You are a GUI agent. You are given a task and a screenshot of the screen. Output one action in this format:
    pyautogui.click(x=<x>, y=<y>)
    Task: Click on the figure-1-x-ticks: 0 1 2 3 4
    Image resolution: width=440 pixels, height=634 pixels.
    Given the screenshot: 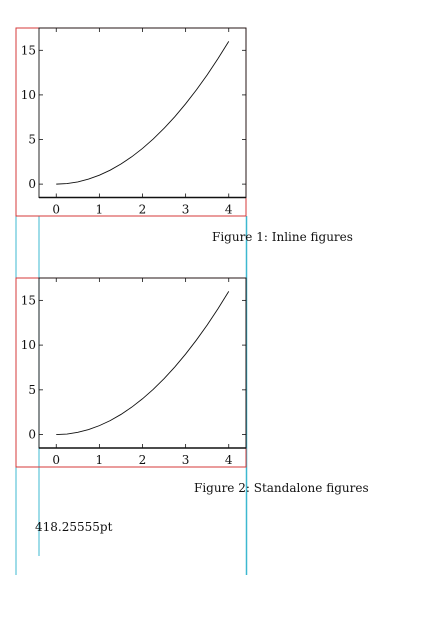 What is the action you would take?
    pyautogui.click(x=142, y=122)
    